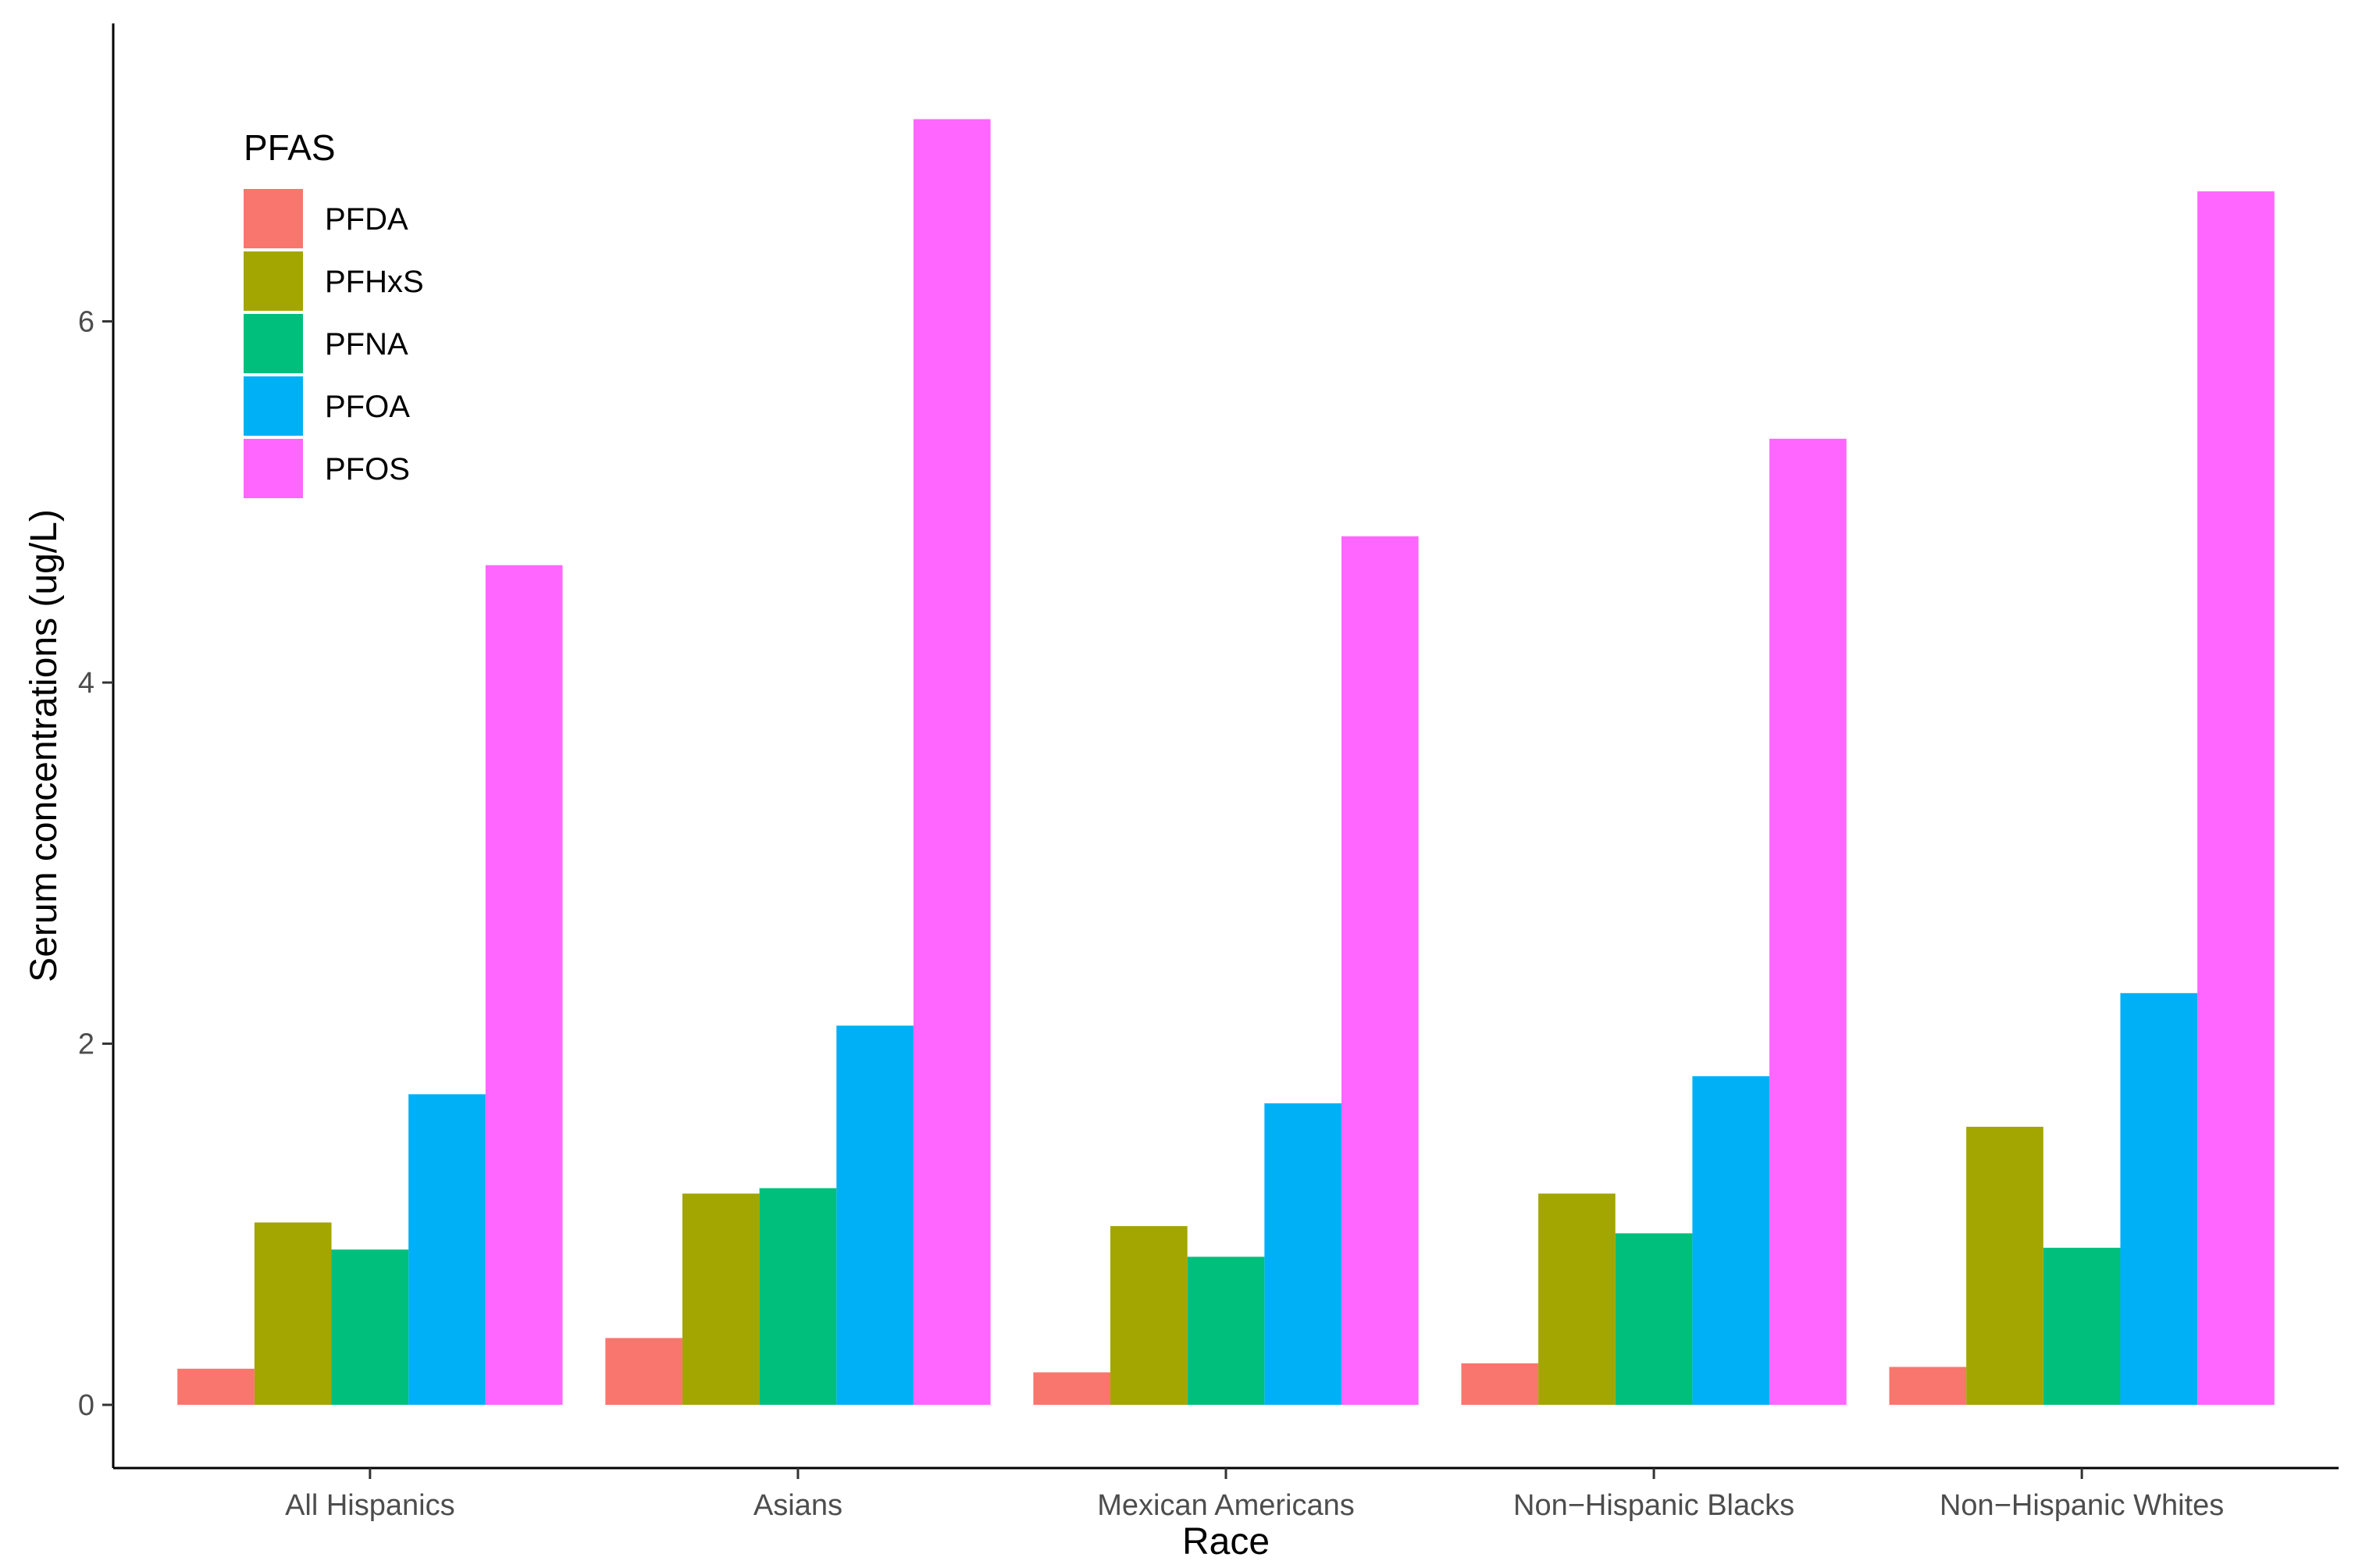 Image resolution: width=2355 pixels, height=1568 pixels. Describe the element at coordinates (798, 1505) in the screenshot. I see `x-tick-label-asians: Asians` at that location.